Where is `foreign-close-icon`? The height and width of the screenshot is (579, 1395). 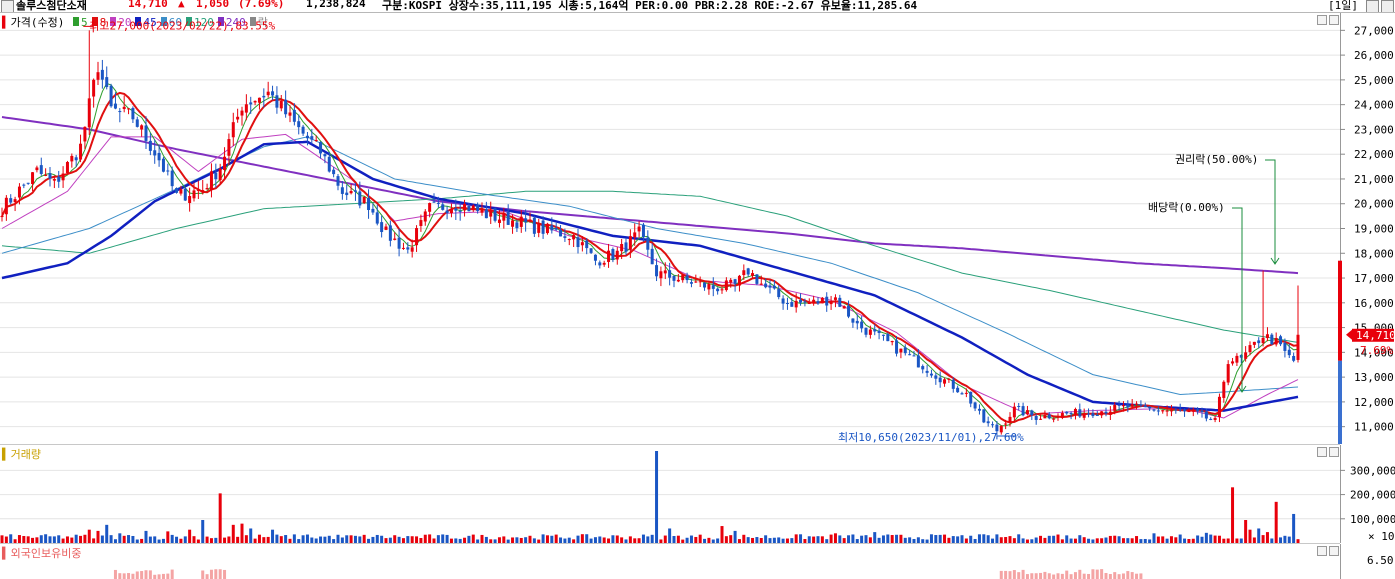 foreign-close-icon is located at coordinates (1334, 551).